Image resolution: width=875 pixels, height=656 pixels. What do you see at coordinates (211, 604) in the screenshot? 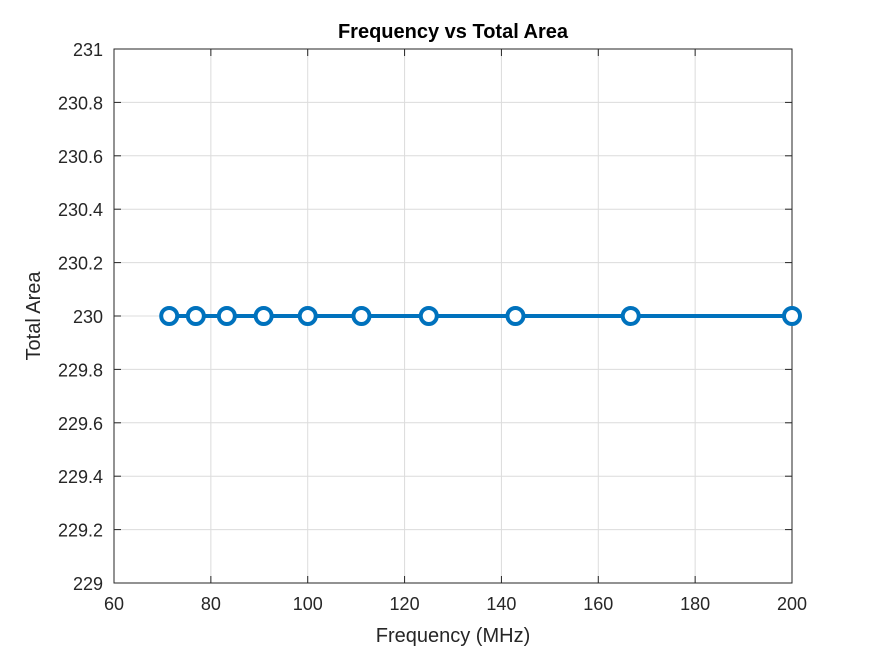
I see `x-tick-label: 80` at bounding box center [211, 604].